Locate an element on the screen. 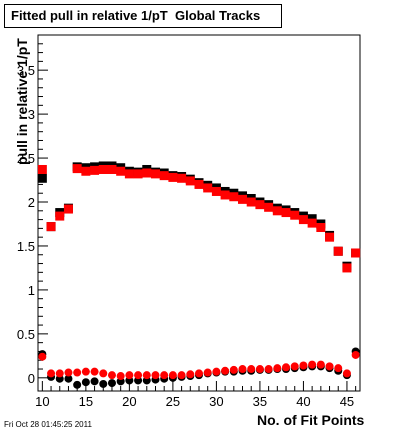  y-tick-label: 2 is located at coordinates (31, 202).